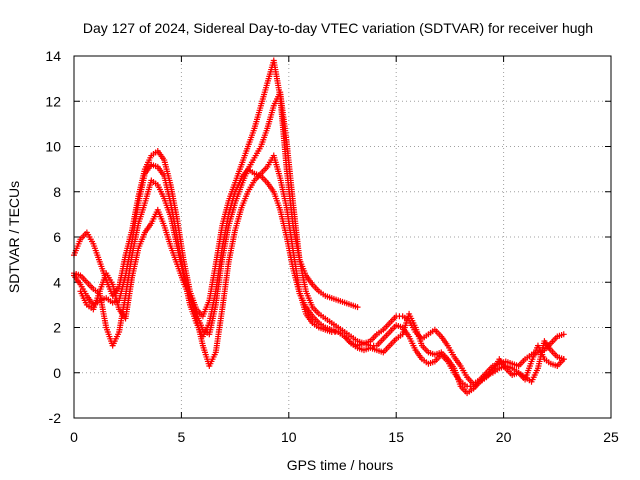 The height and width of the screenshot is (480, 640). Describe the element at coordinates (611, 437) in the screenshot. I see `x-tick-label: 25` at that location.